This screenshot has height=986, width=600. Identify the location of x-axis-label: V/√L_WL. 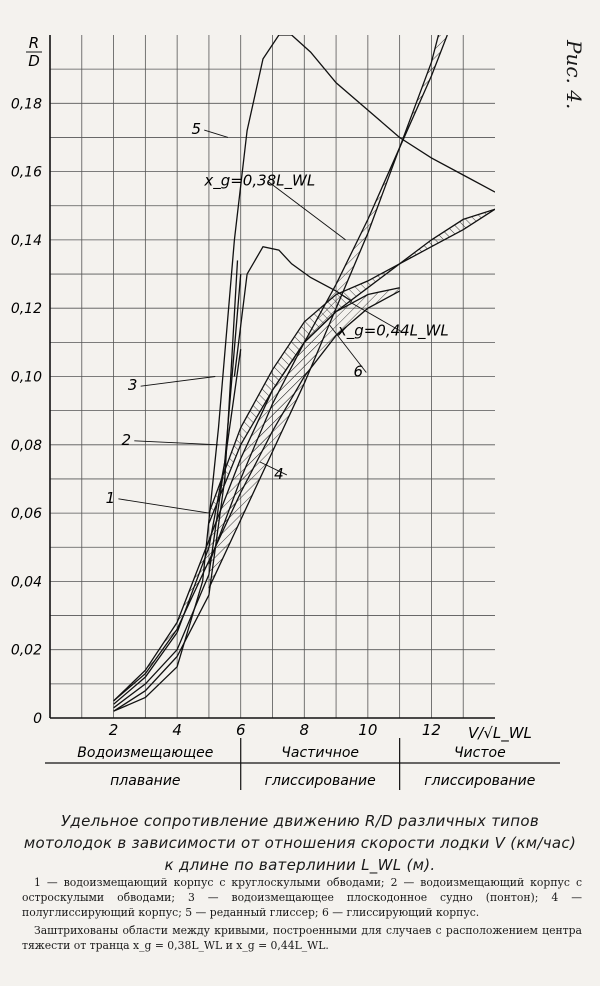
(500, 733).